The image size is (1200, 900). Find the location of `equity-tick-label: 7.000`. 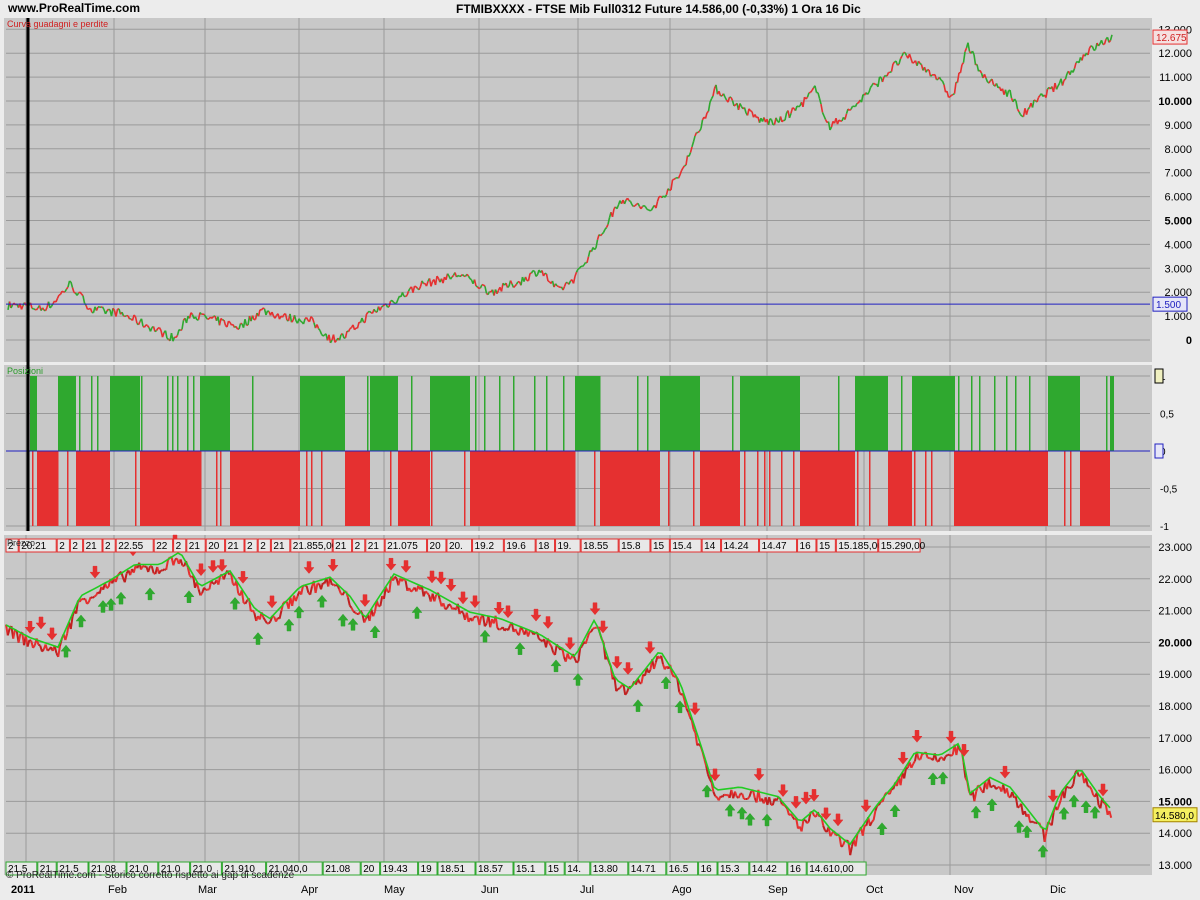

equity-tick-label: 7.000 is located at coordinates (1178, 174).